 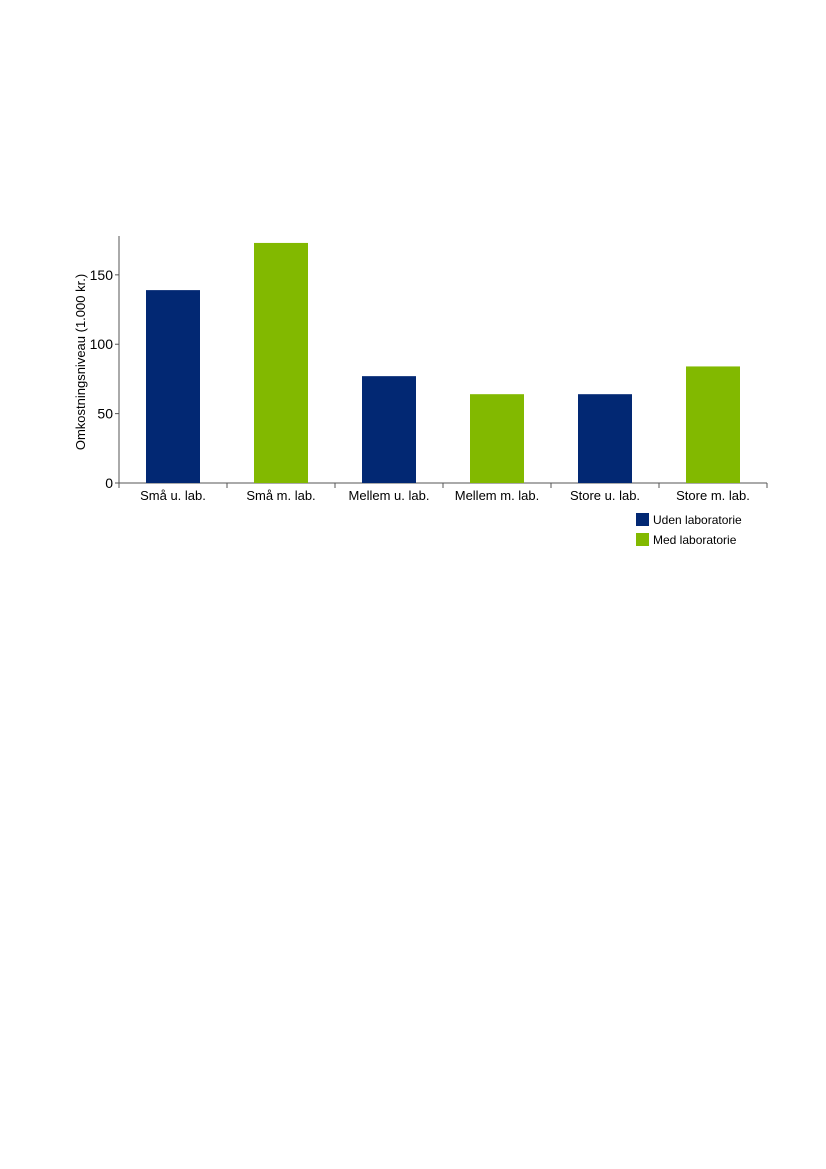 I want to click on x-category-label: Store u. lab., so click(x=605, y=495).